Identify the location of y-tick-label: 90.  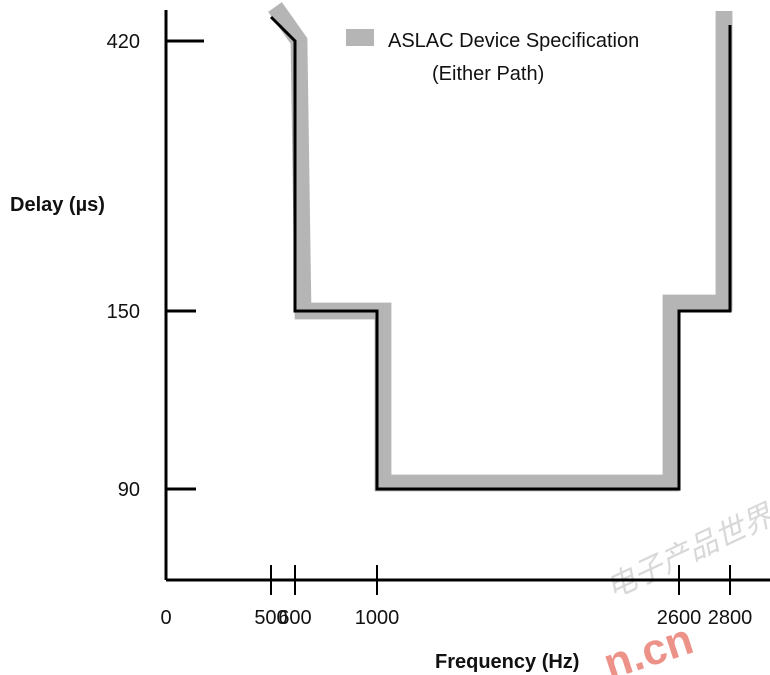
(129, 490).